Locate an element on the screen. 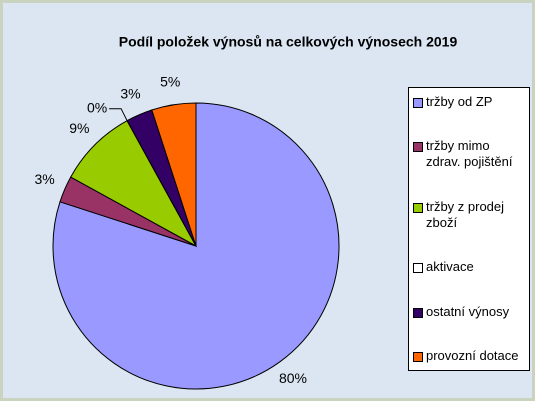 The height and width of the screenshot is (401, 535). legend-item: tržby od ZP is located at coordinates (469, 102).